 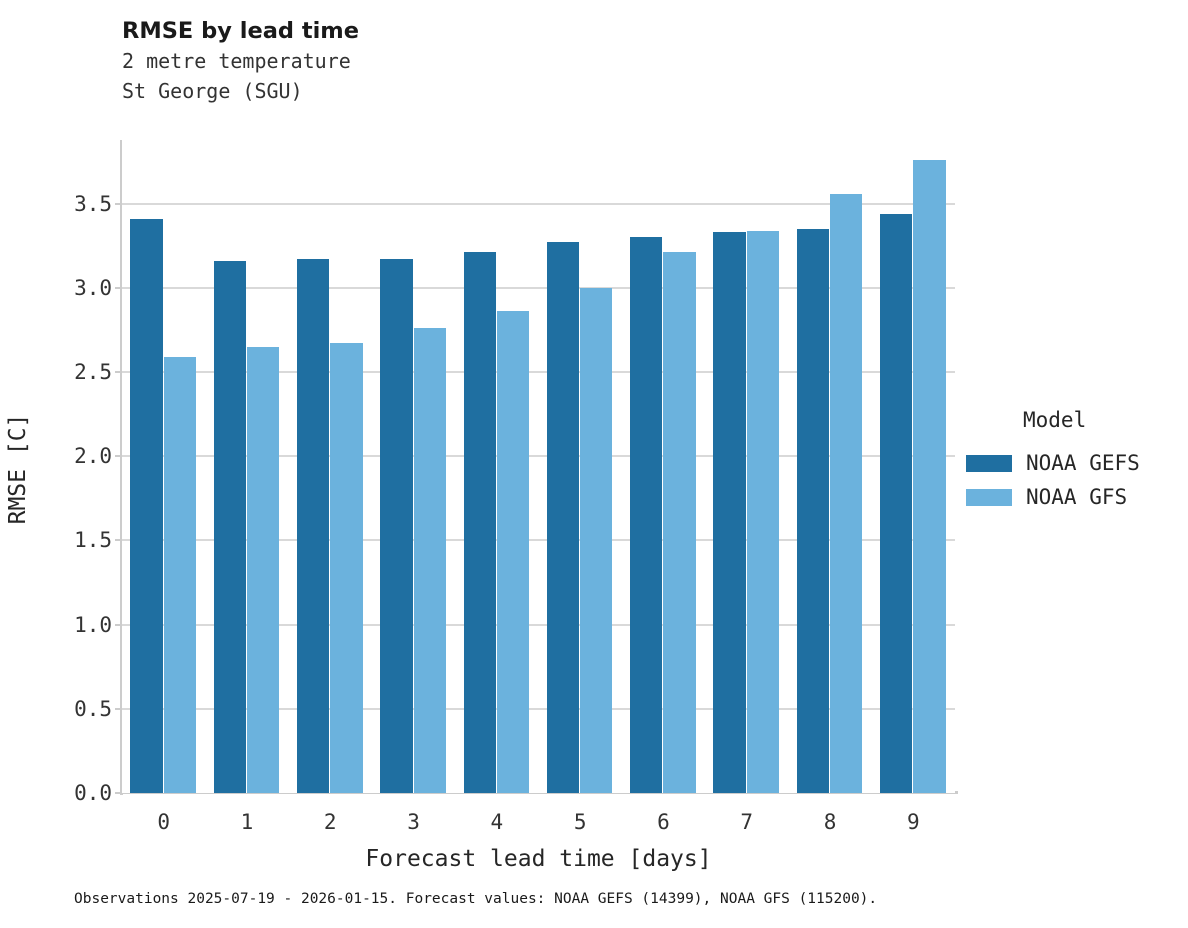 I want to click on y-axis-spine, so click(x=121, y=467).